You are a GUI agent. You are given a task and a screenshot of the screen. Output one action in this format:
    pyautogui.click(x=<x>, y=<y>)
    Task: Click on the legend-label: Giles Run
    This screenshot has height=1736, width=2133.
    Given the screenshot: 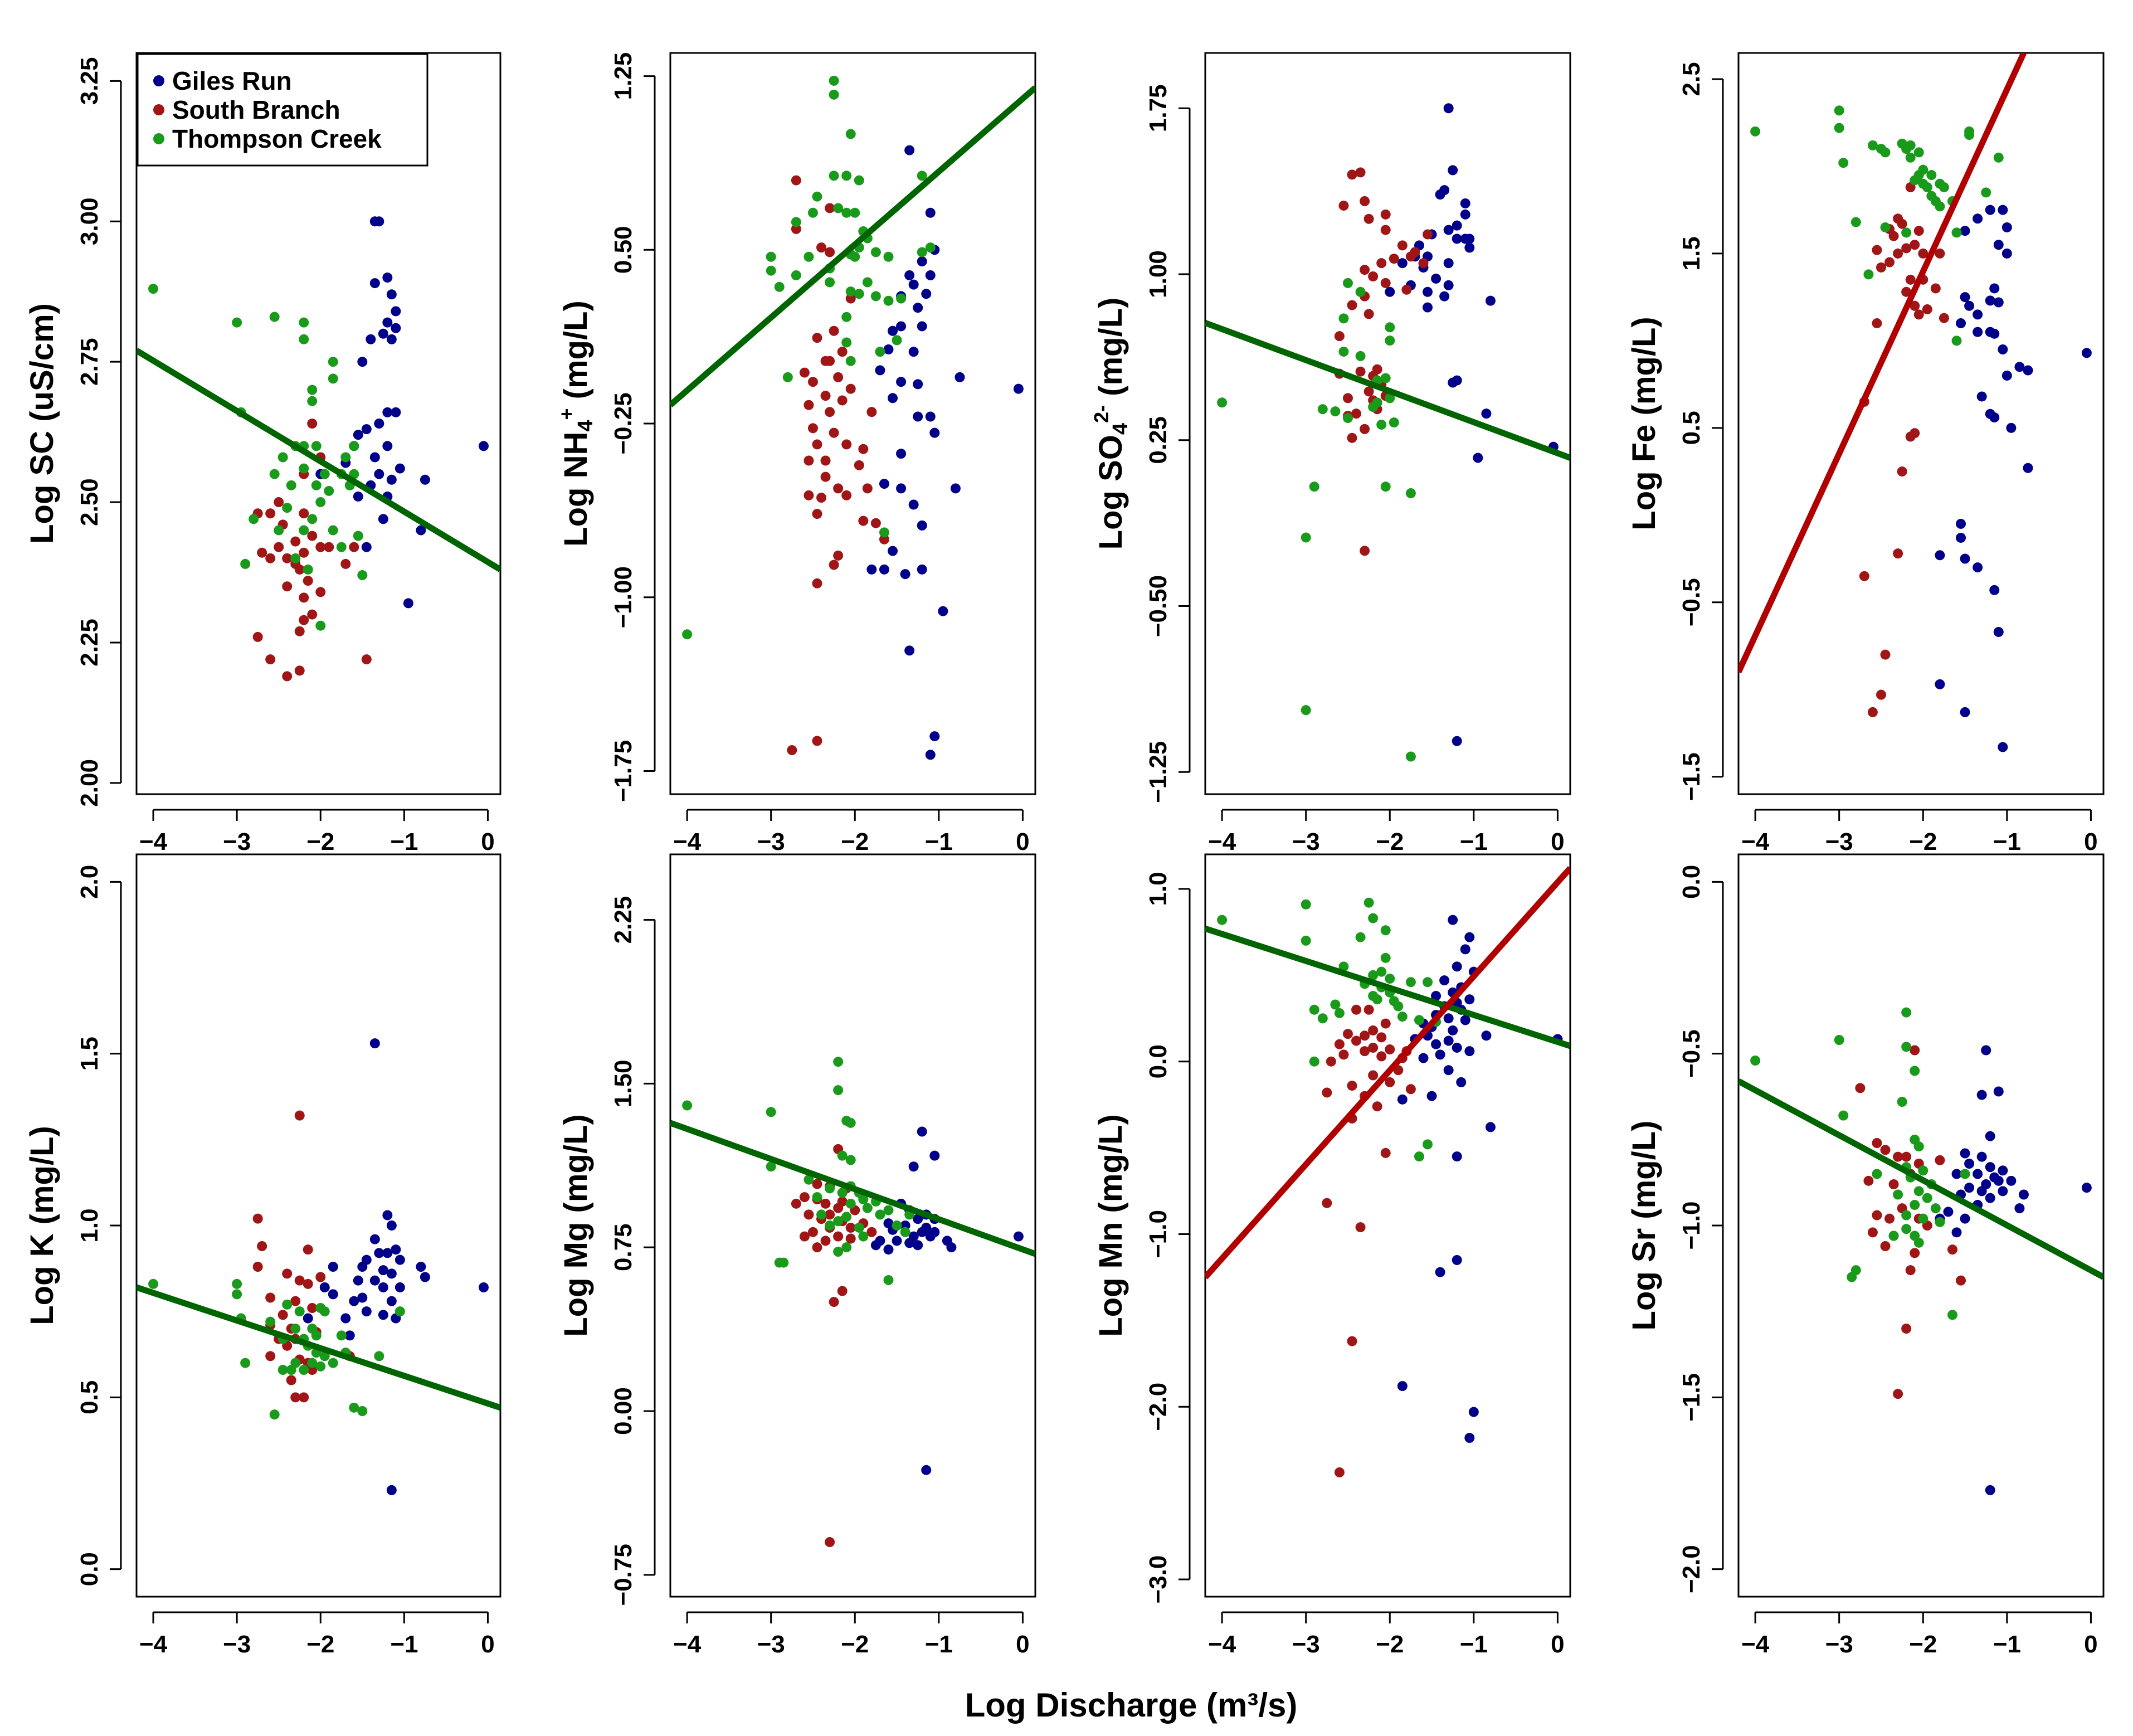 What is the action you would take?
    pyautogui.click(x=232, y=80)
    